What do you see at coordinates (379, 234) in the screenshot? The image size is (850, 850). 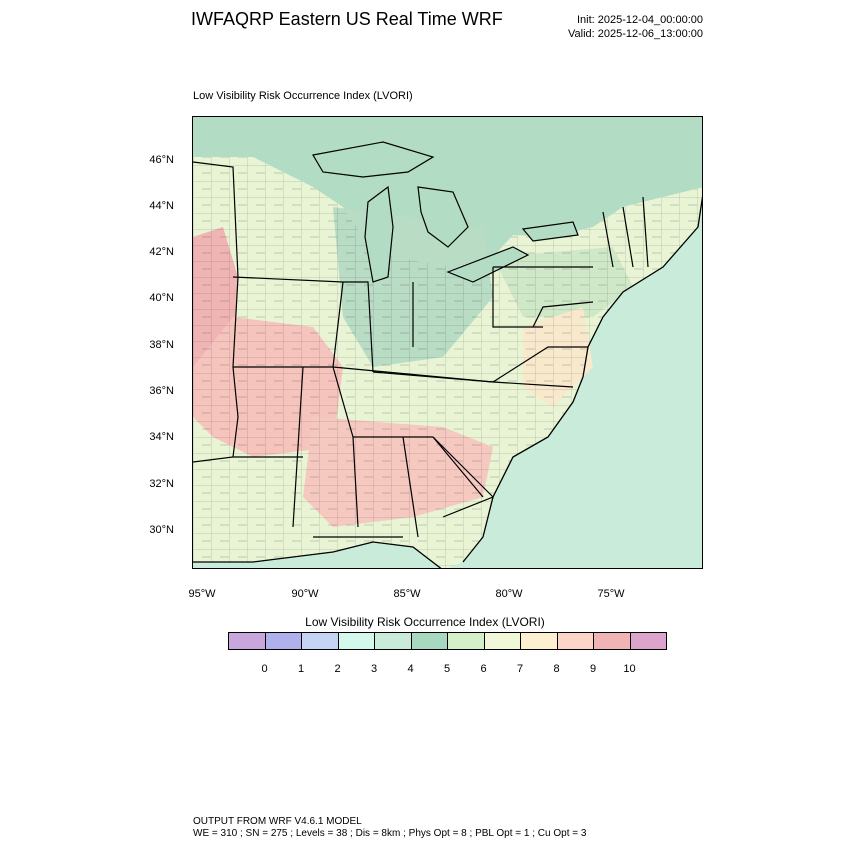 I see `lake-michigan` at bounding box center [379, 234].